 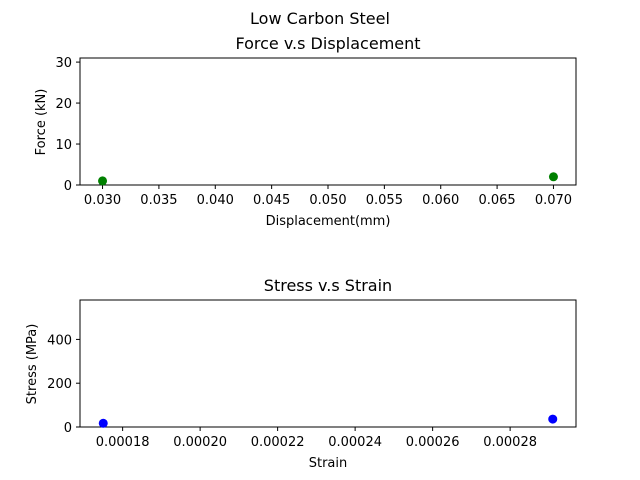 What do you see at coordinates (510, 442) in the screenshot?
I see `x-tick-label: 0.00028` at bounding box center [510, 442].